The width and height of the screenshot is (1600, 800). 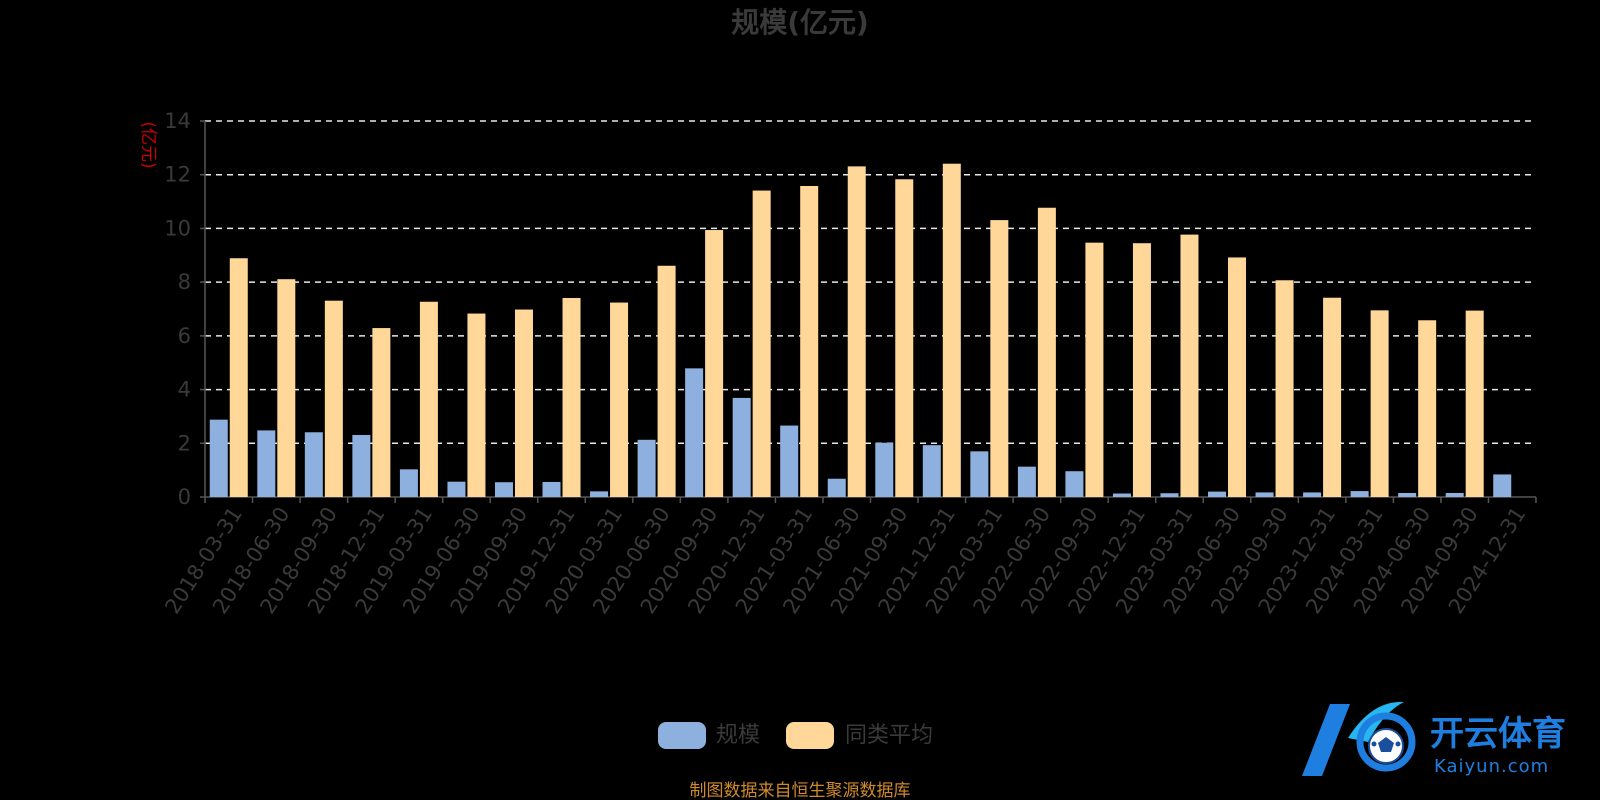 I want to click on watermark-name-cn: 开云体育, so click(x=1498, y=734).